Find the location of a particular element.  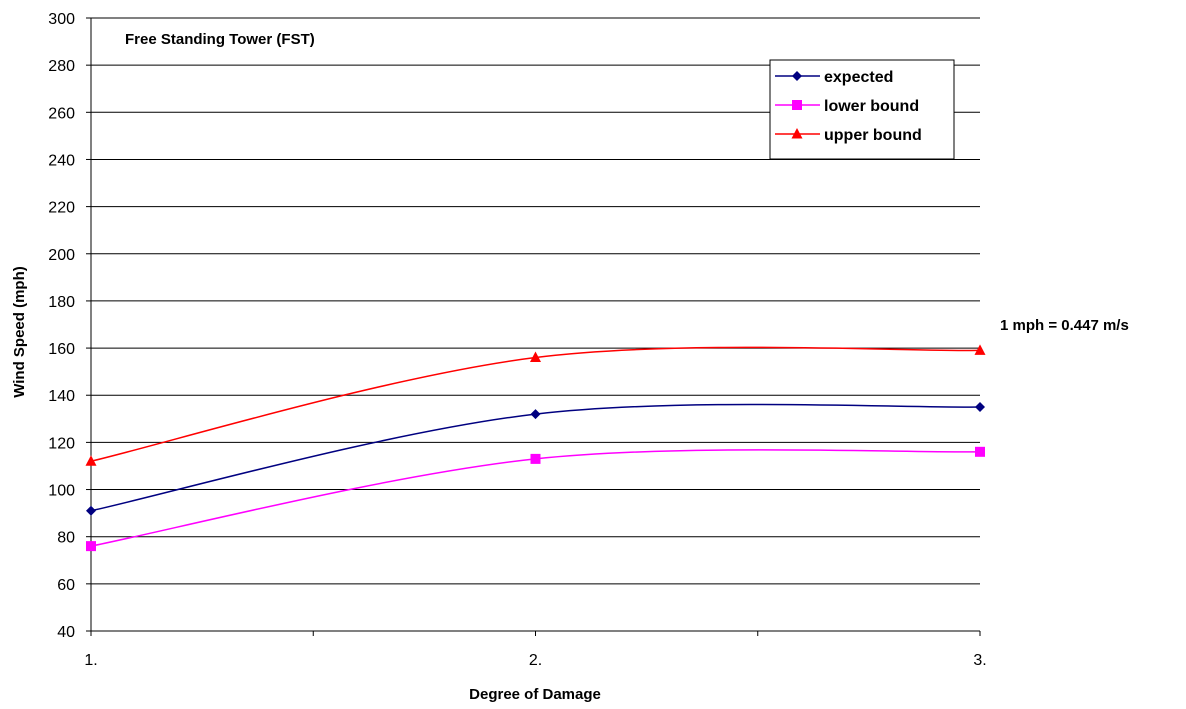

x-axis-title: Degree of Damage is located at coordinates (535, 694).